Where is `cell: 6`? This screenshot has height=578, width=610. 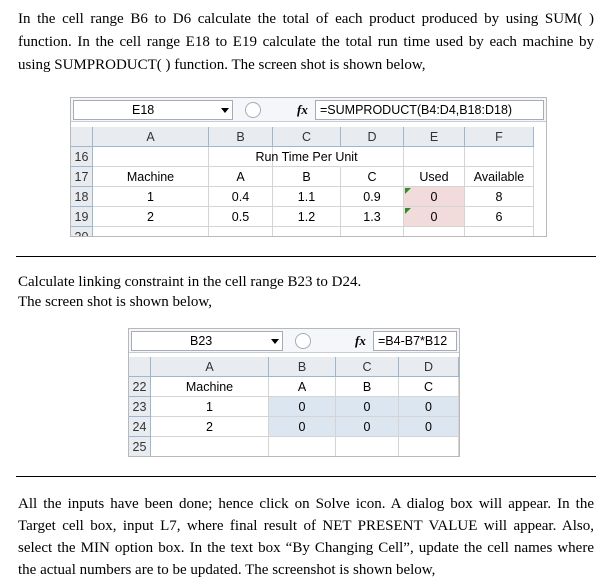
cell: 6 is located at coordinates (499, 217).